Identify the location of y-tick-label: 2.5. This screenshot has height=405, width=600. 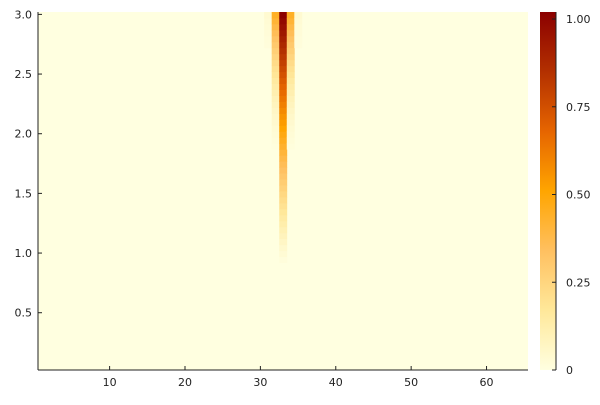
(24, 74).